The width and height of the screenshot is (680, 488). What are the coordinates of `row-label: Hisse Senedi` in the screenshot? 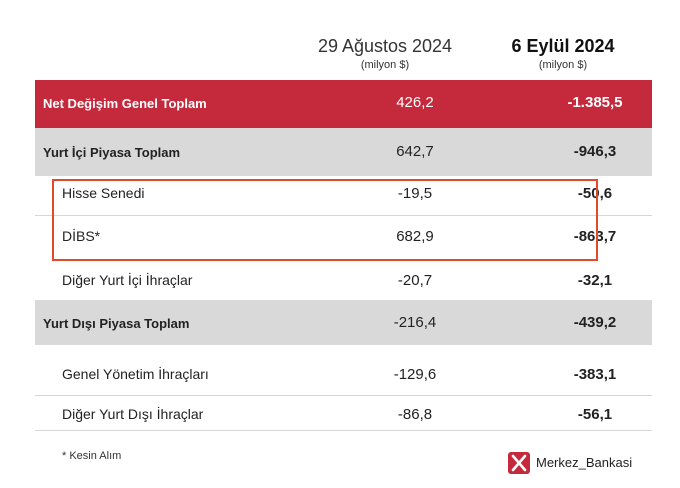 It's located at (103, 193).